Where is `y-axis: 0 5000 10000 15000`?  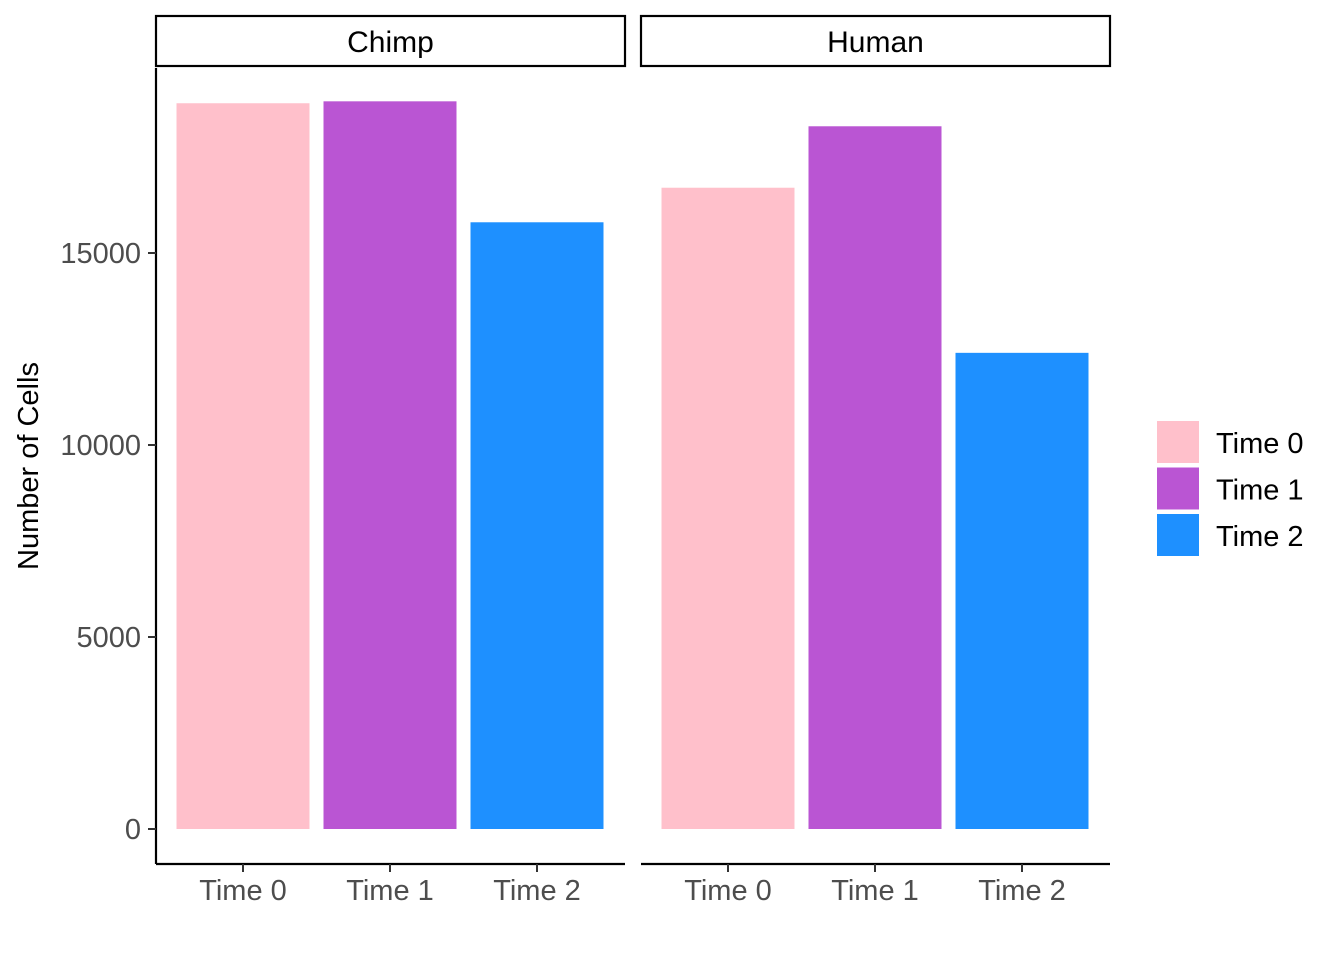 y-axis: 0 5000 10000 15000 is located at coordinates (109, 466).